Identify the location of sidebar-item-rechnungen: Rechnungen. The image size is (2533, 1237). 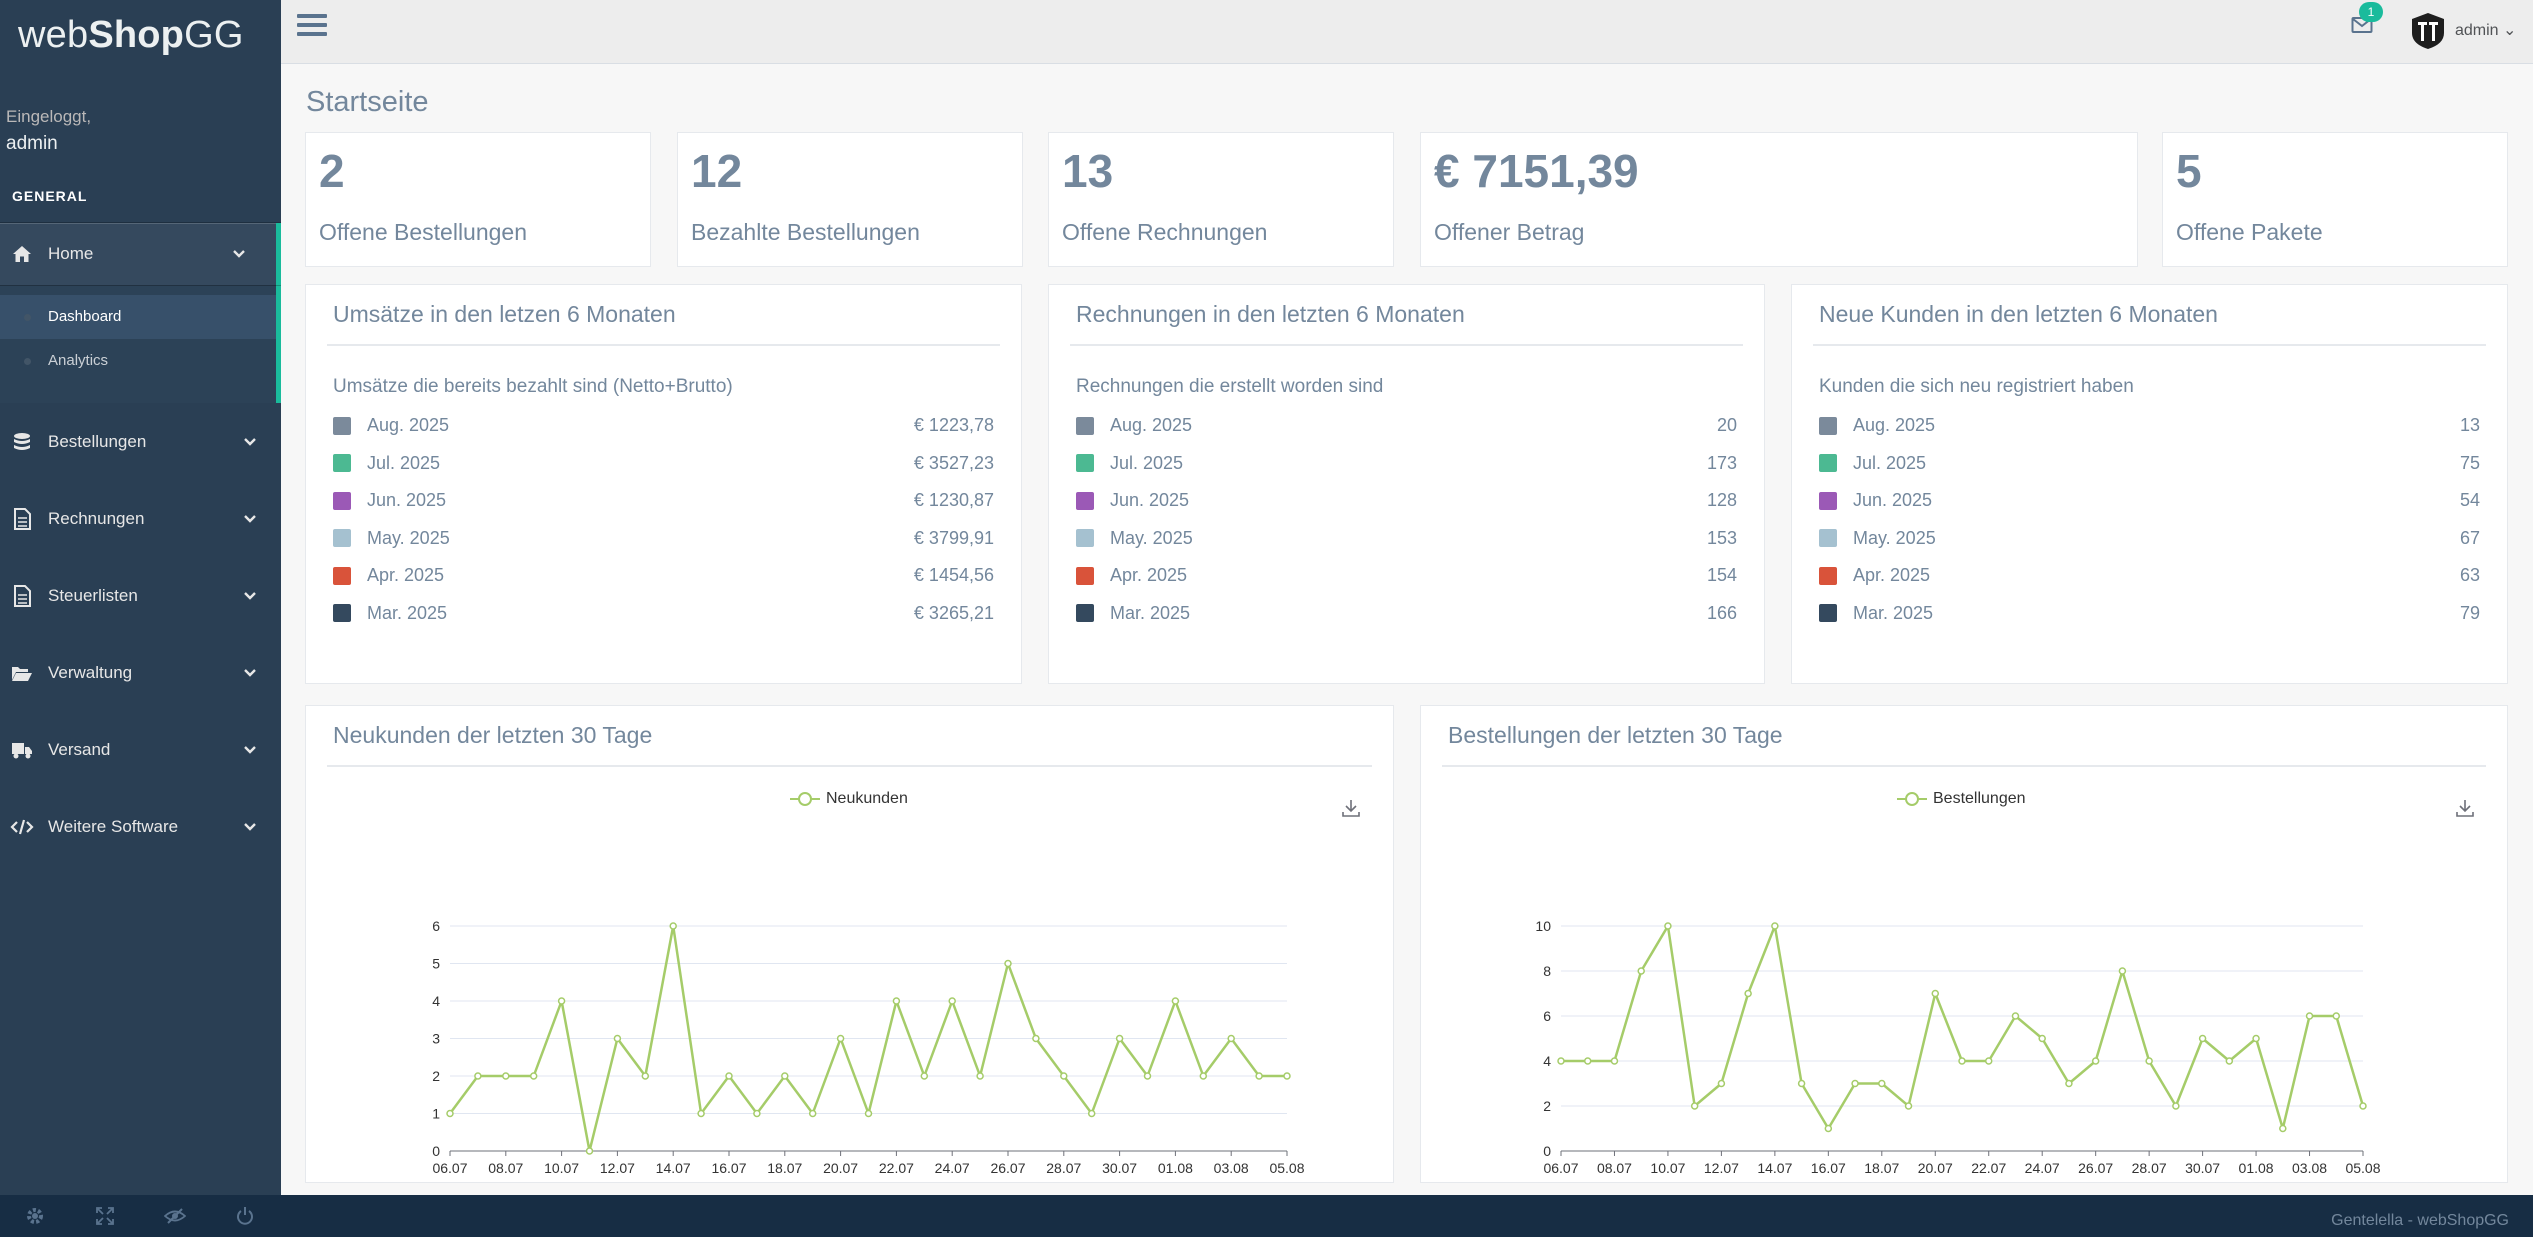
(140, 518).